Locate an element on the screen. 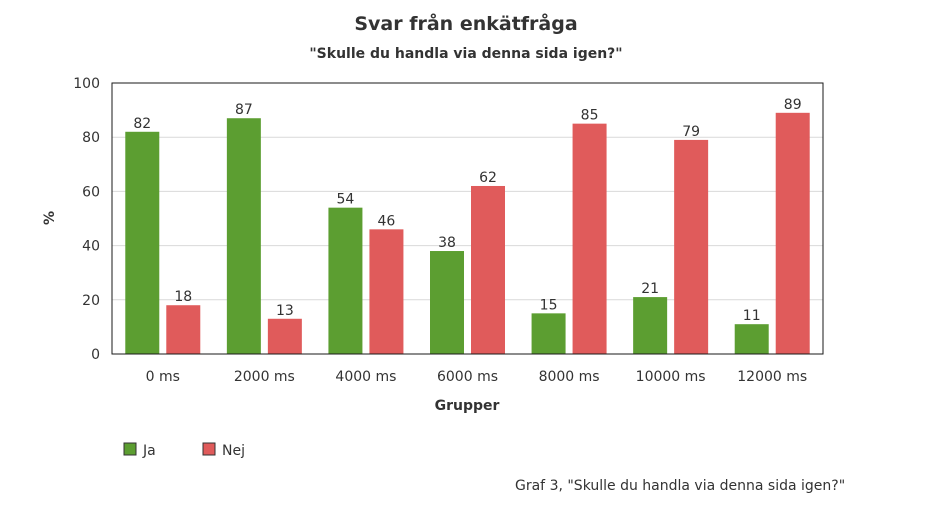  x-tick-label: 2000 ms is located at coordinates (264, 377).